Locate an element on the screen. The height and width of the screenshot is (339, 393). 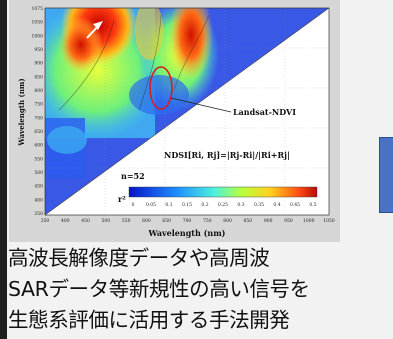
y-tick-label: 750 is located at coordinates (38, 105).